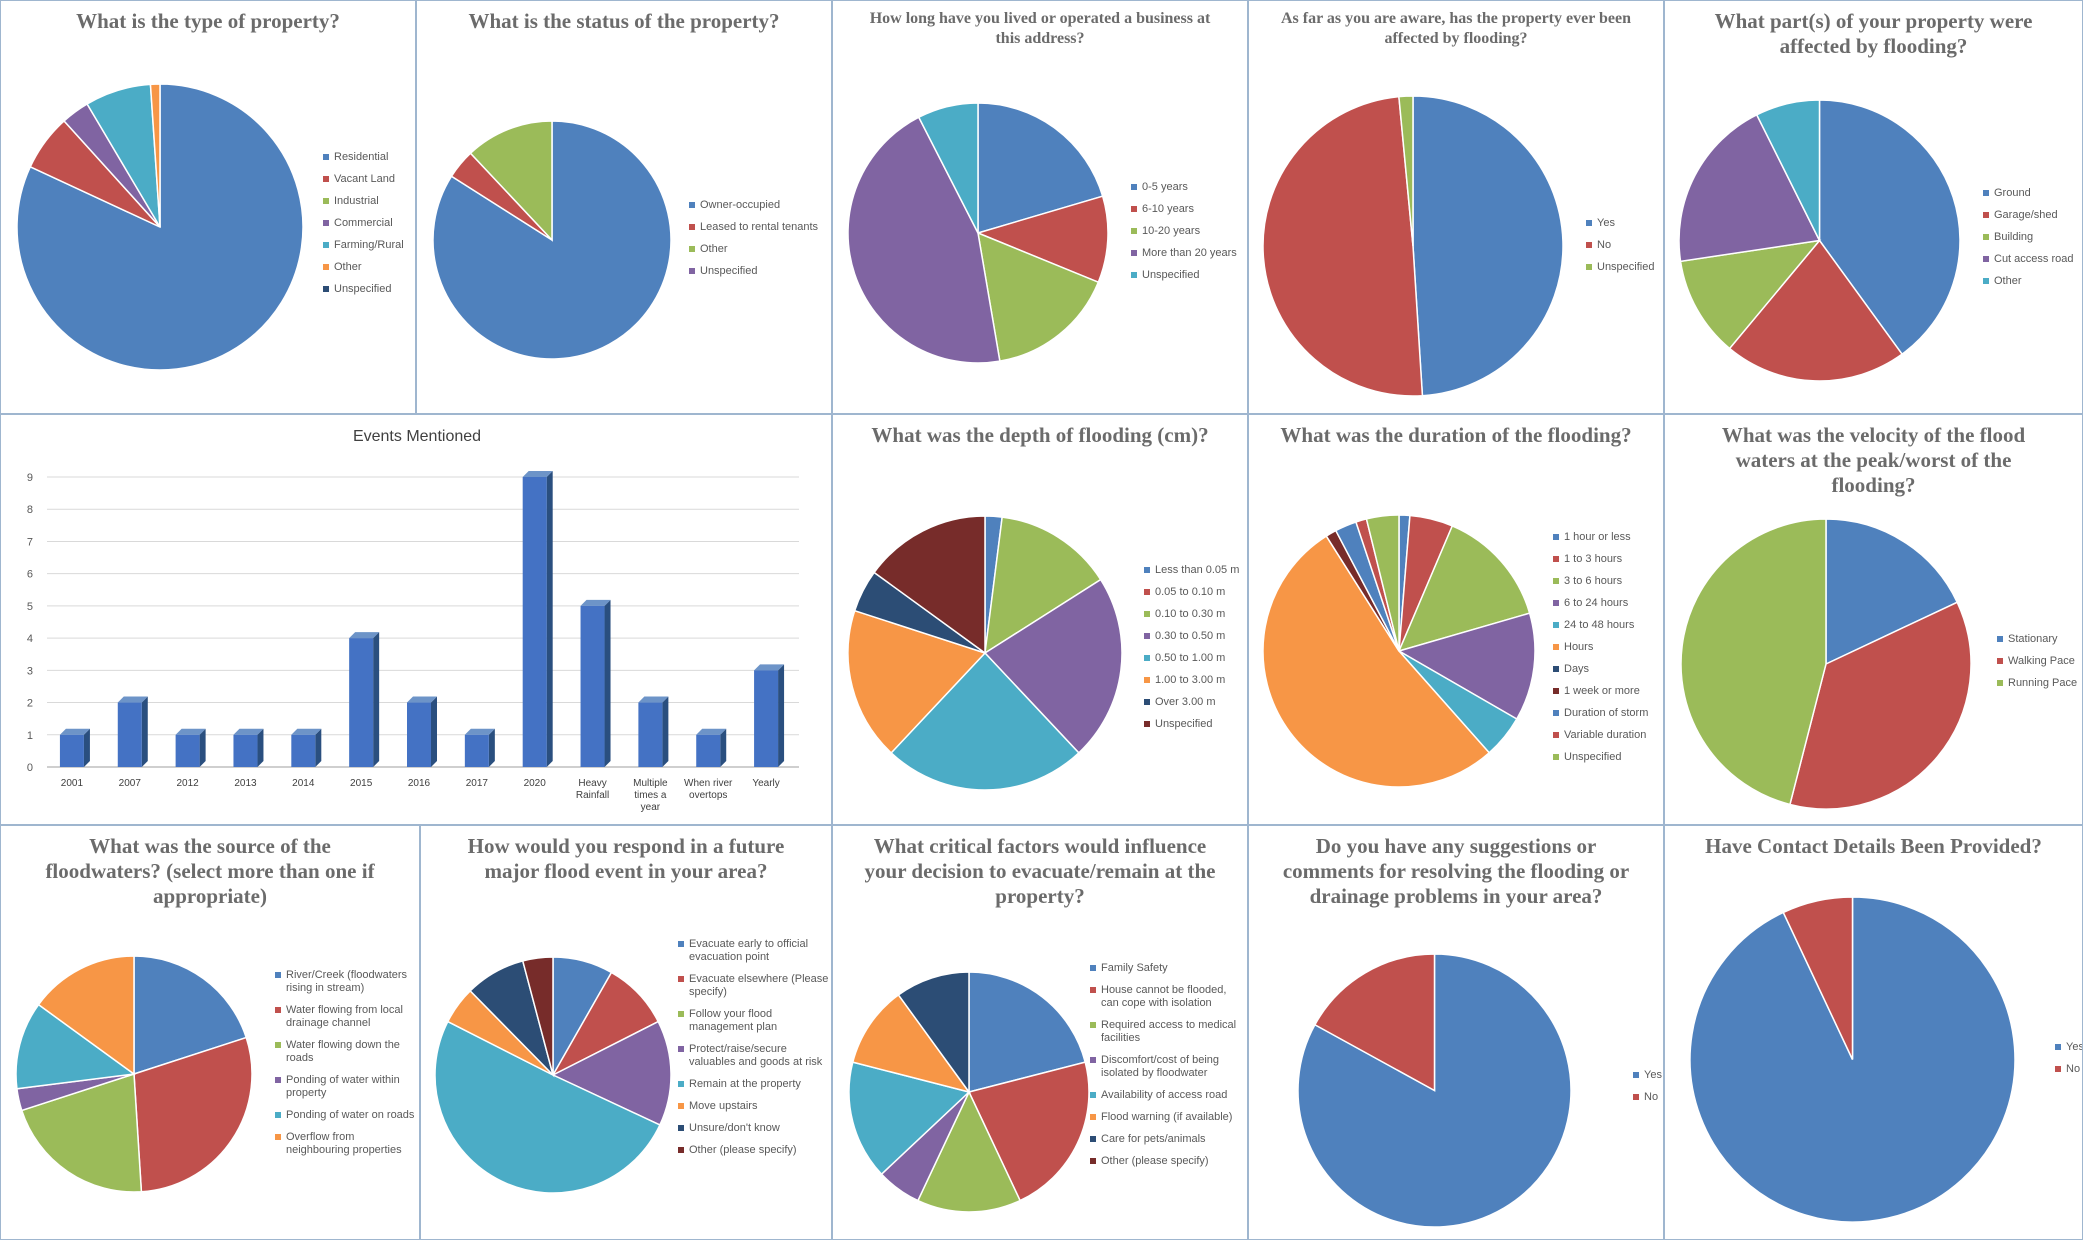 This screenshot has height=1240, width=2083. I want to click on legend-item: Unspecified, so click(368, 289).